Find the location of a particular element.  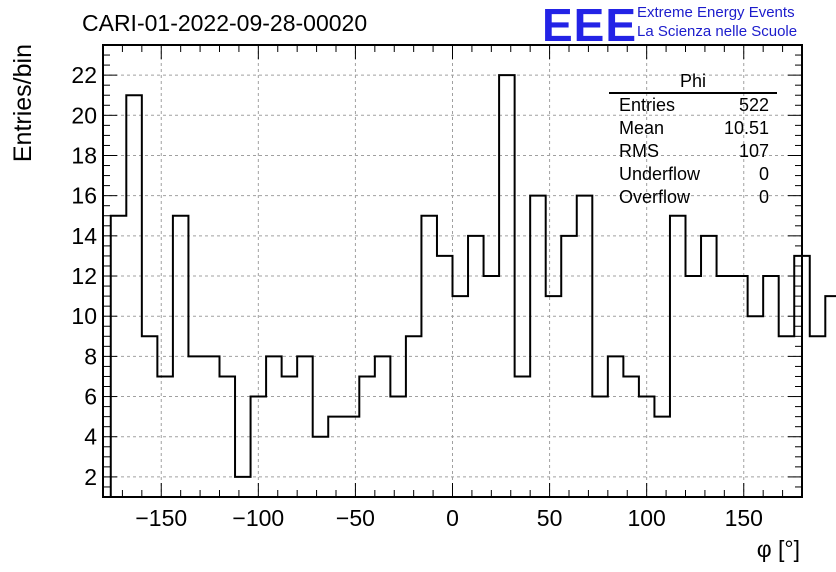

stats-row-overflow: Overflow 0 is located at coordinates (693, 197).